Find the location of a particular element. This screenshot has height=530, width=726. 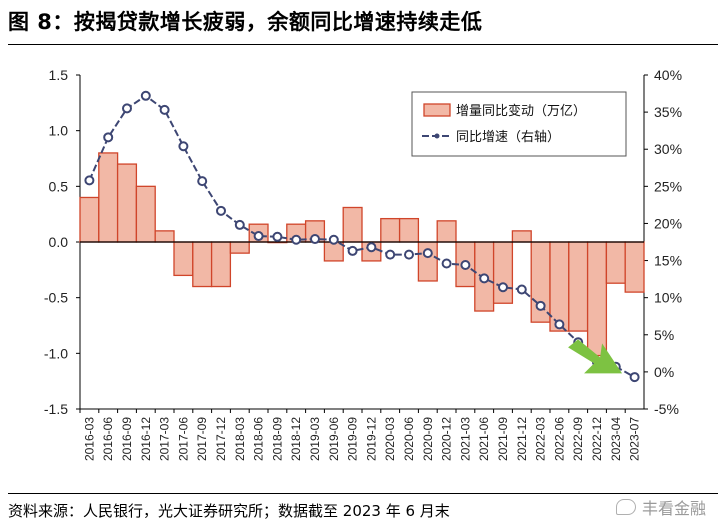

x-tick-label: 2019-03 is located at coordinates (315, 439).